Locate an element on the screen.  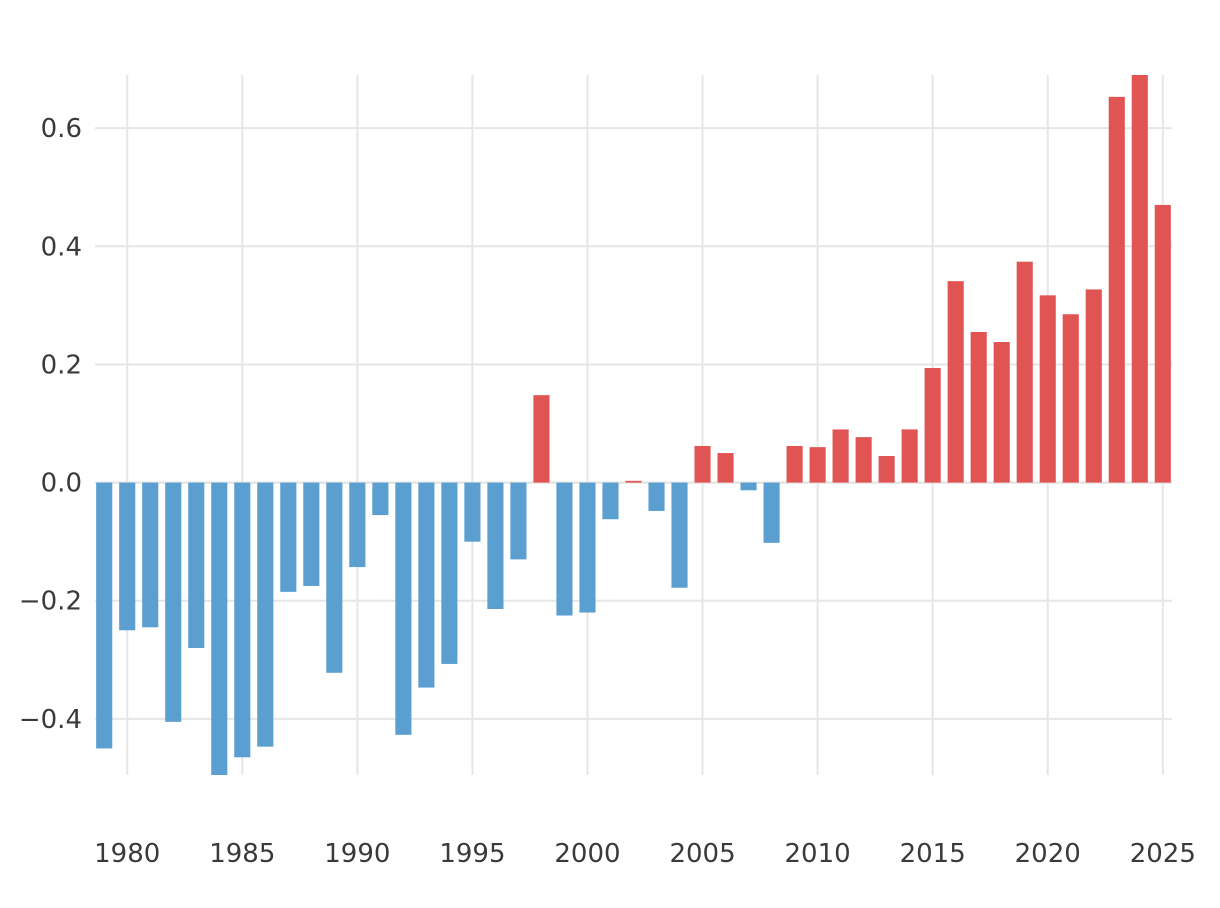
bar-2006 is located at coordinates (725, 468).